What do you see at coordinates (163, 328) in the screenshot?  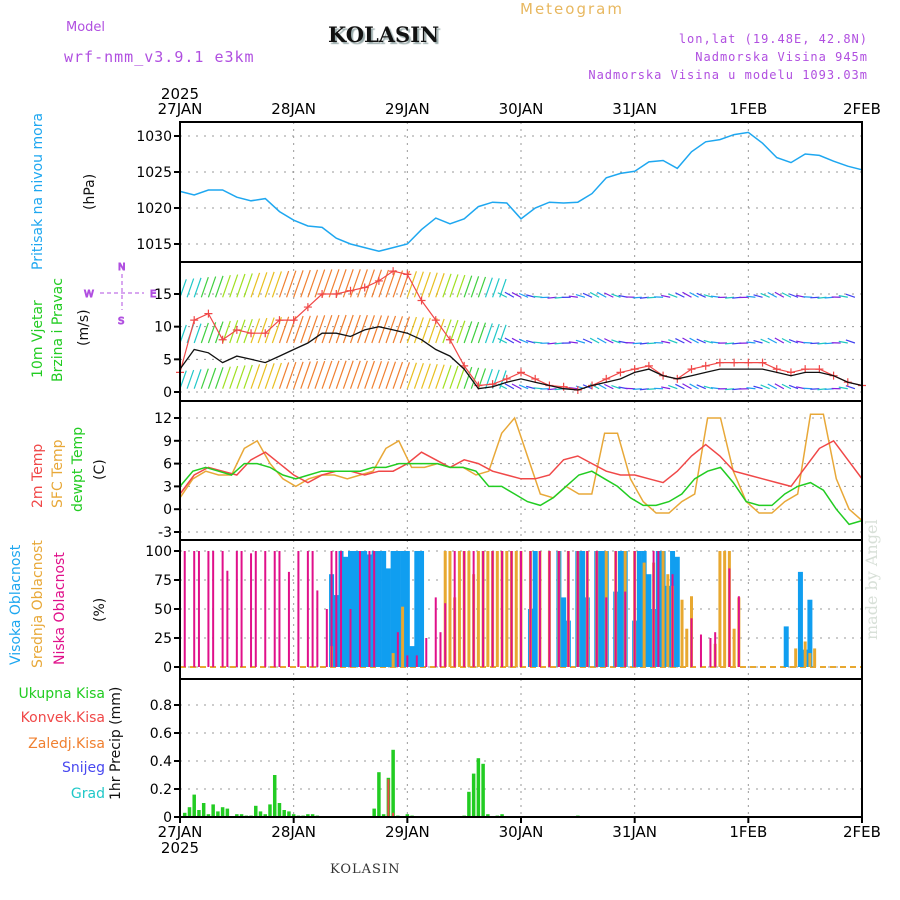 I see `y-tick-label-wind: 10` at bounding box center [163, 328].